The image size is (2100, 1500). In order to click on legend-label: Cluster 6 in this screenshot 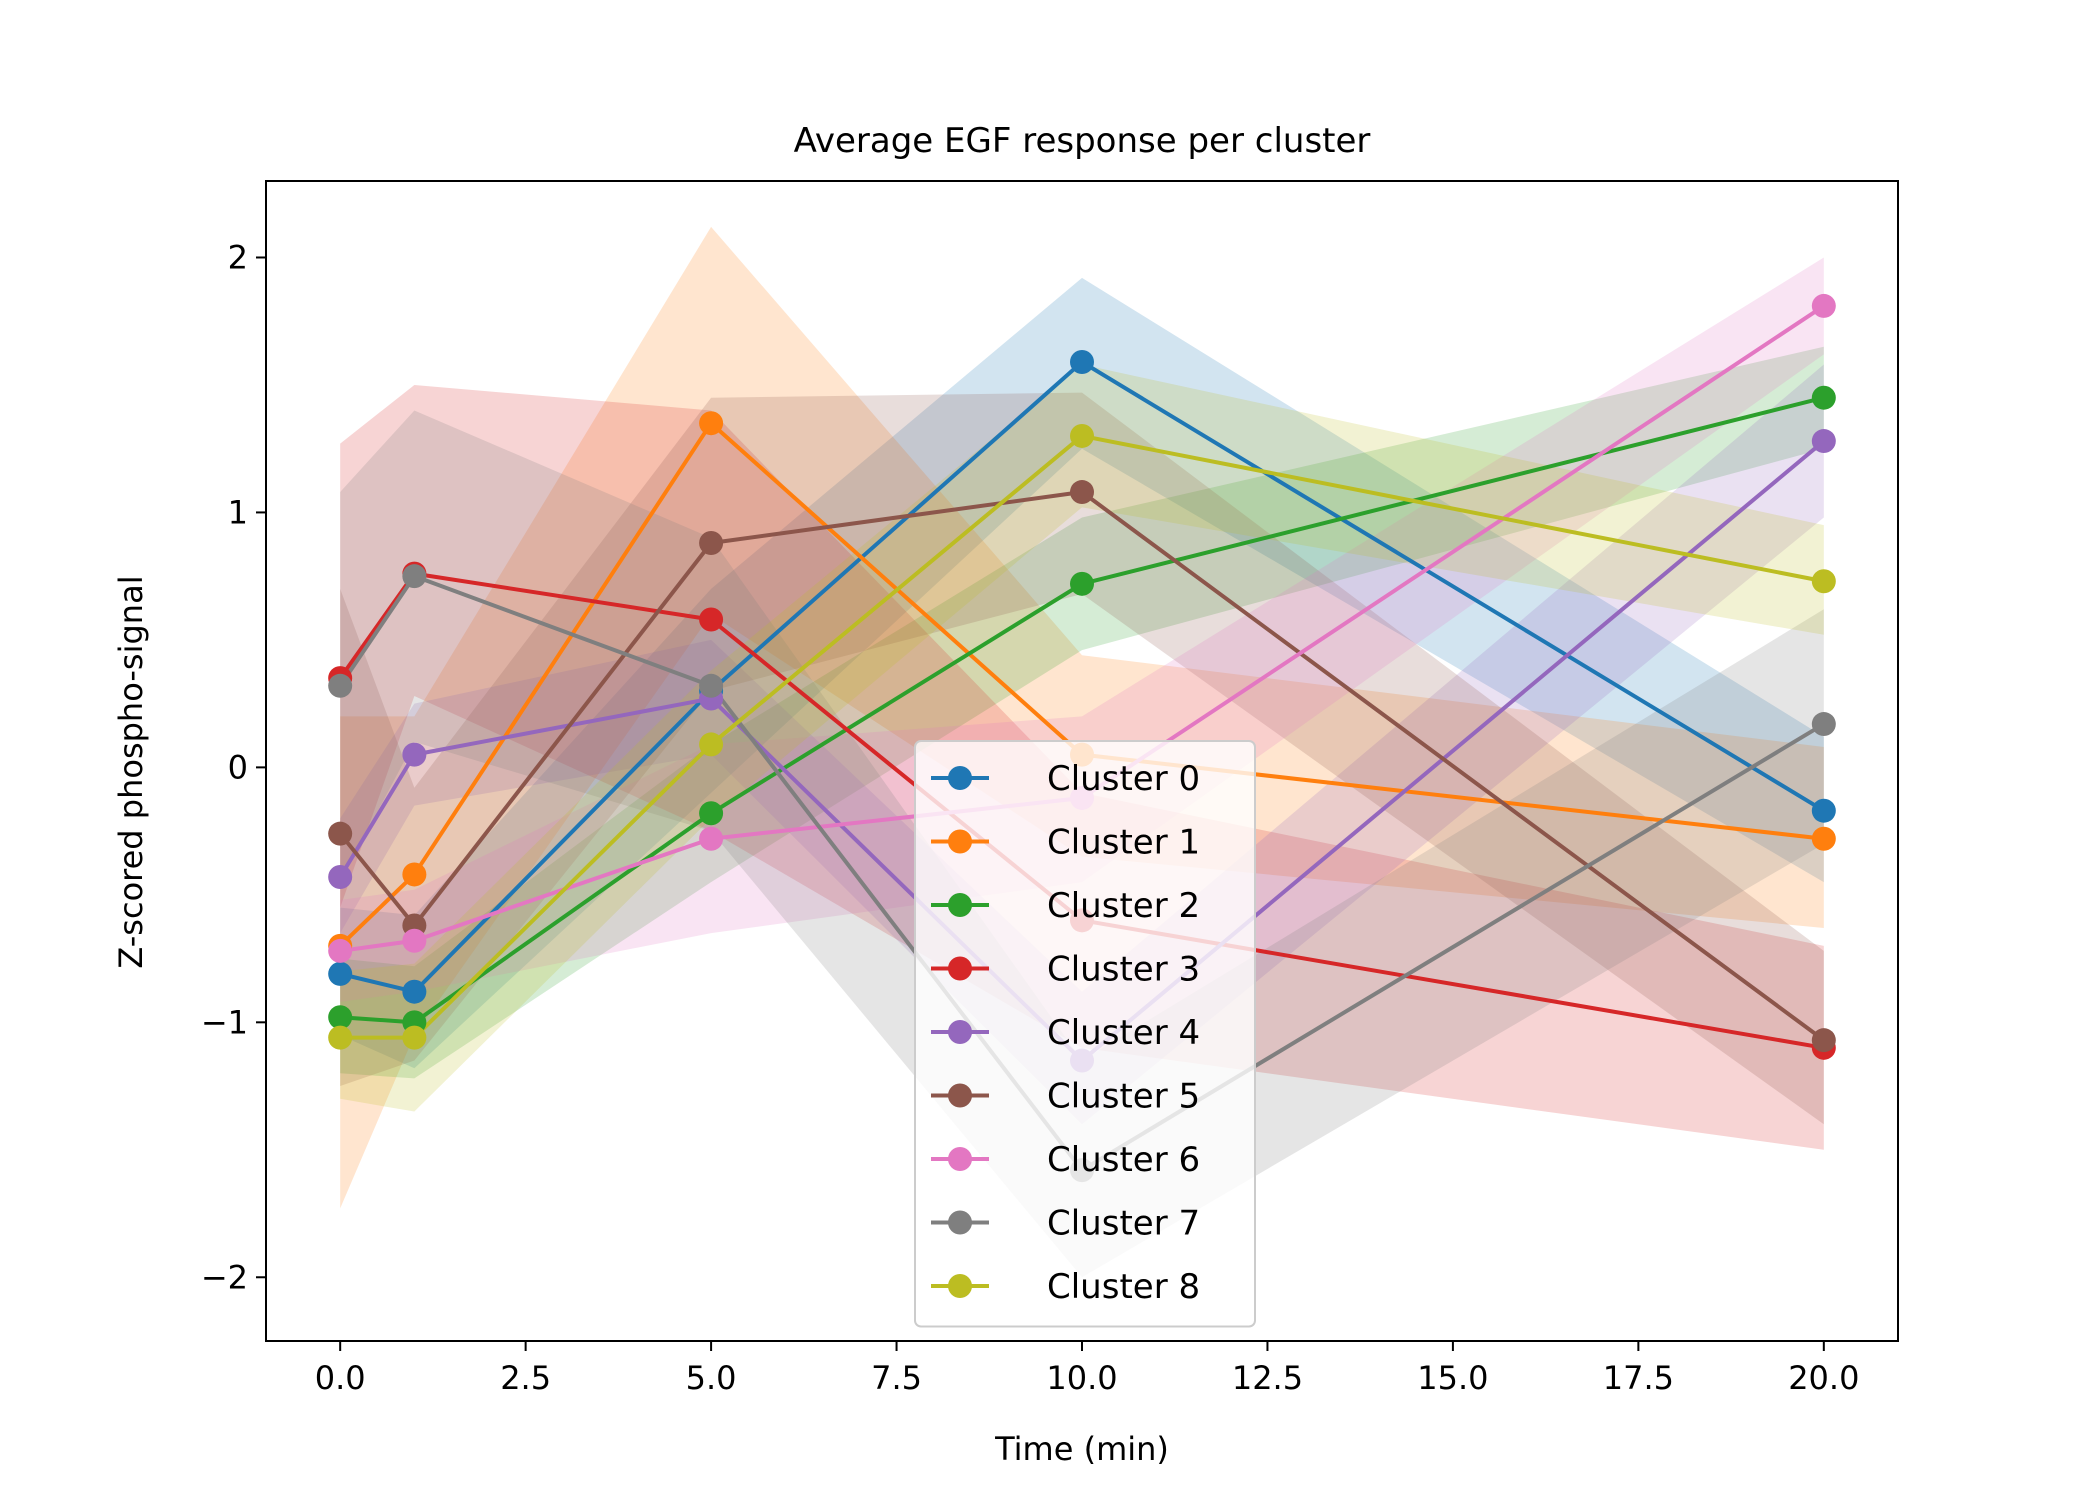, I will do `click(1123, 1160)`.